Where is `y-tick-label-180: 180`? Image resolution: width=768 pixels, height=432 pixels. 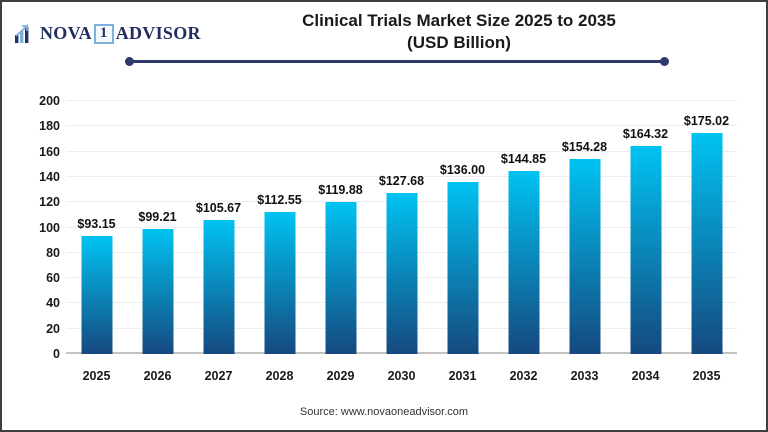 y-tick-label-180: 180 is located at coordinates (49, 126).